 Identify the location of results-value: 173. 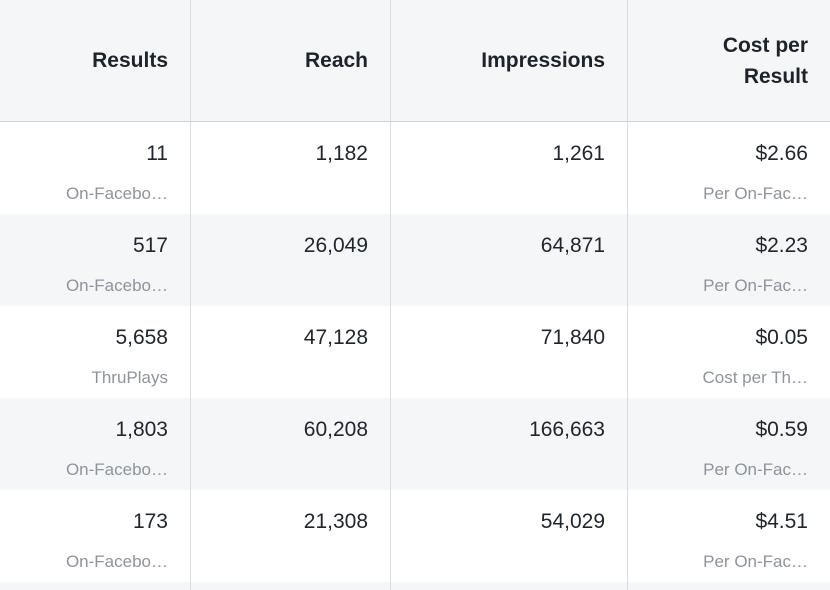
(150, 521).